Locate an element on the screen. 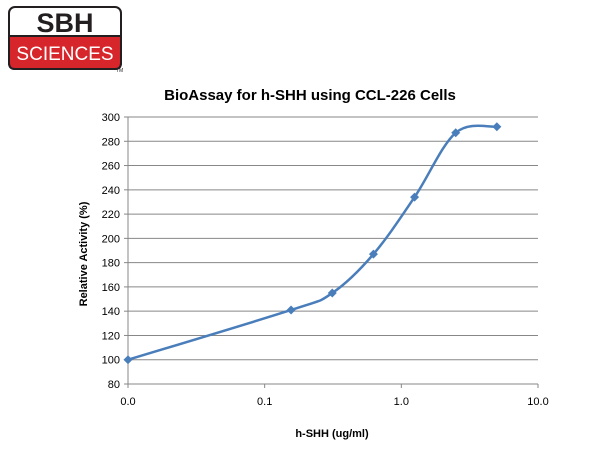 Image resolution: width=600 pixels, height=450 pixels. y-tick-labels: 80 100 120 140 160 180 200 220 240 260 280 300 is located at coordinates (111, 251).